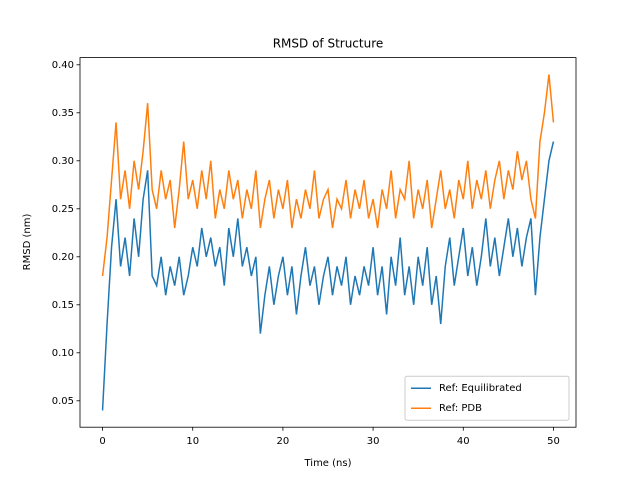  I want to click on x-tick-label: 20, so click(283, 441).